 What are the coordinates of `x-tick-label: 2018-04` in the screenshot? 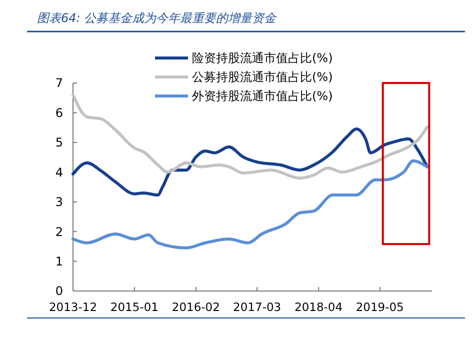 It's located at (318, 307).